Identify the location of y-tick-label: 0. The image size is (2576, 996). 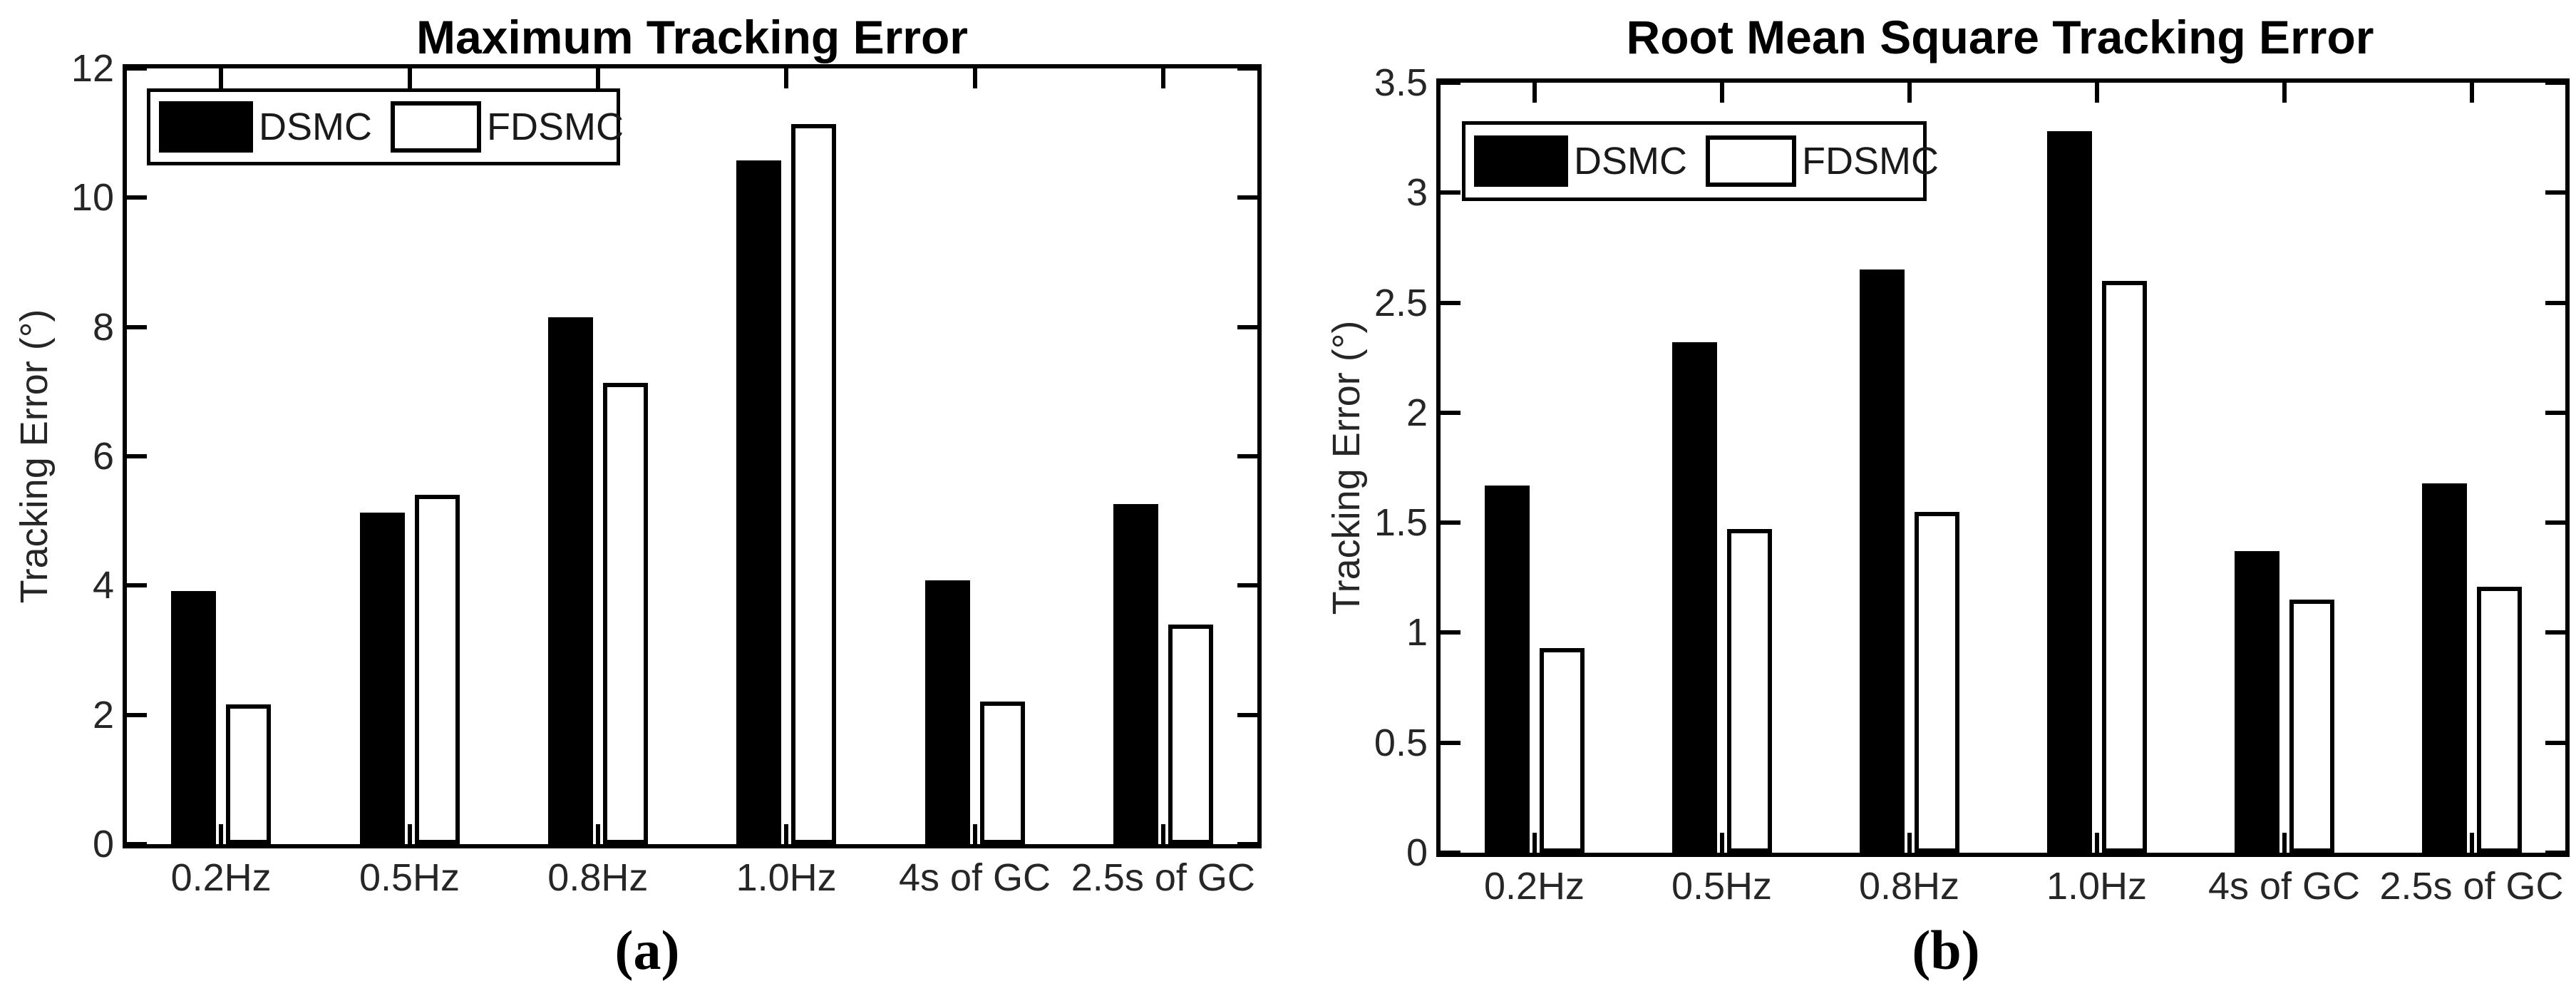
(1417, 852).